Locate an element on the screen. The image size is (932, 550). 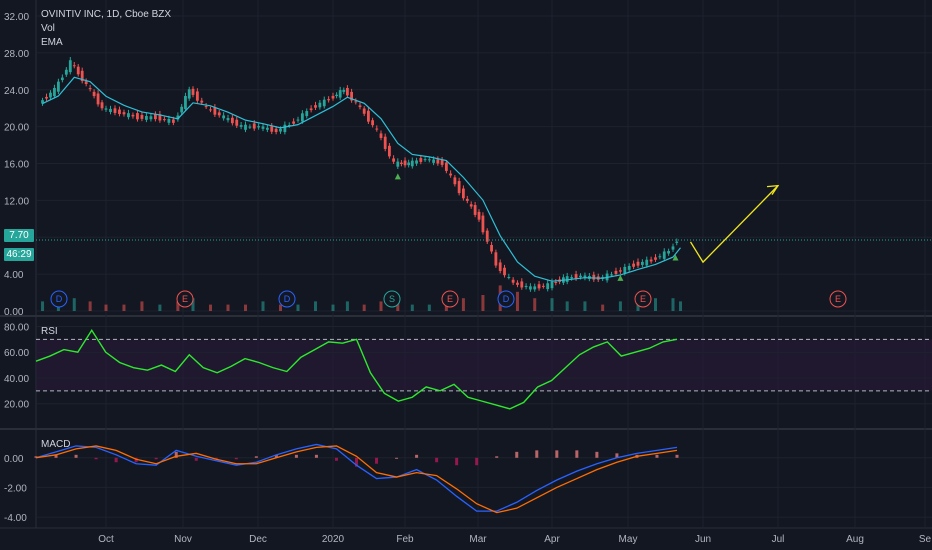
event-marker-split: S is located at coordinates (392, 299).